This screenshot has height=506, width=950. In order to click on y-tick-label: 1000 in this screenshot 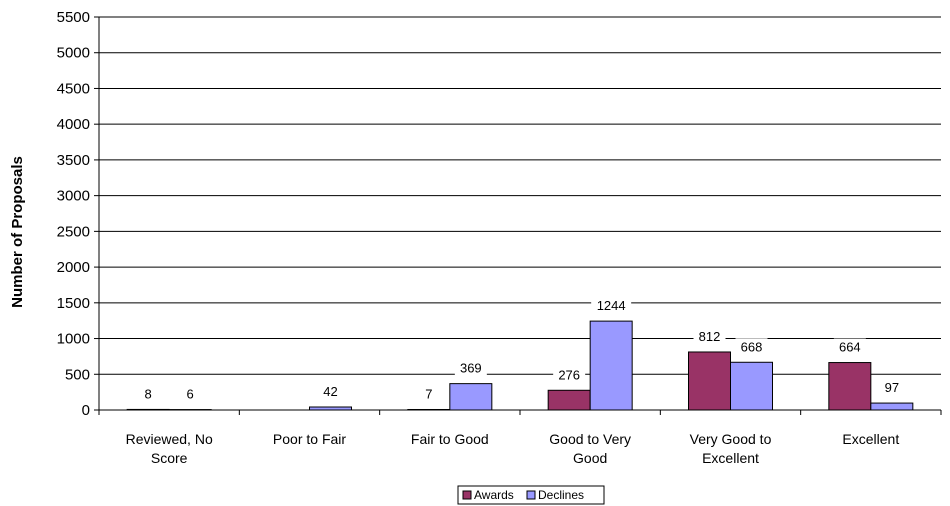, I will do `click(73, 339)`.